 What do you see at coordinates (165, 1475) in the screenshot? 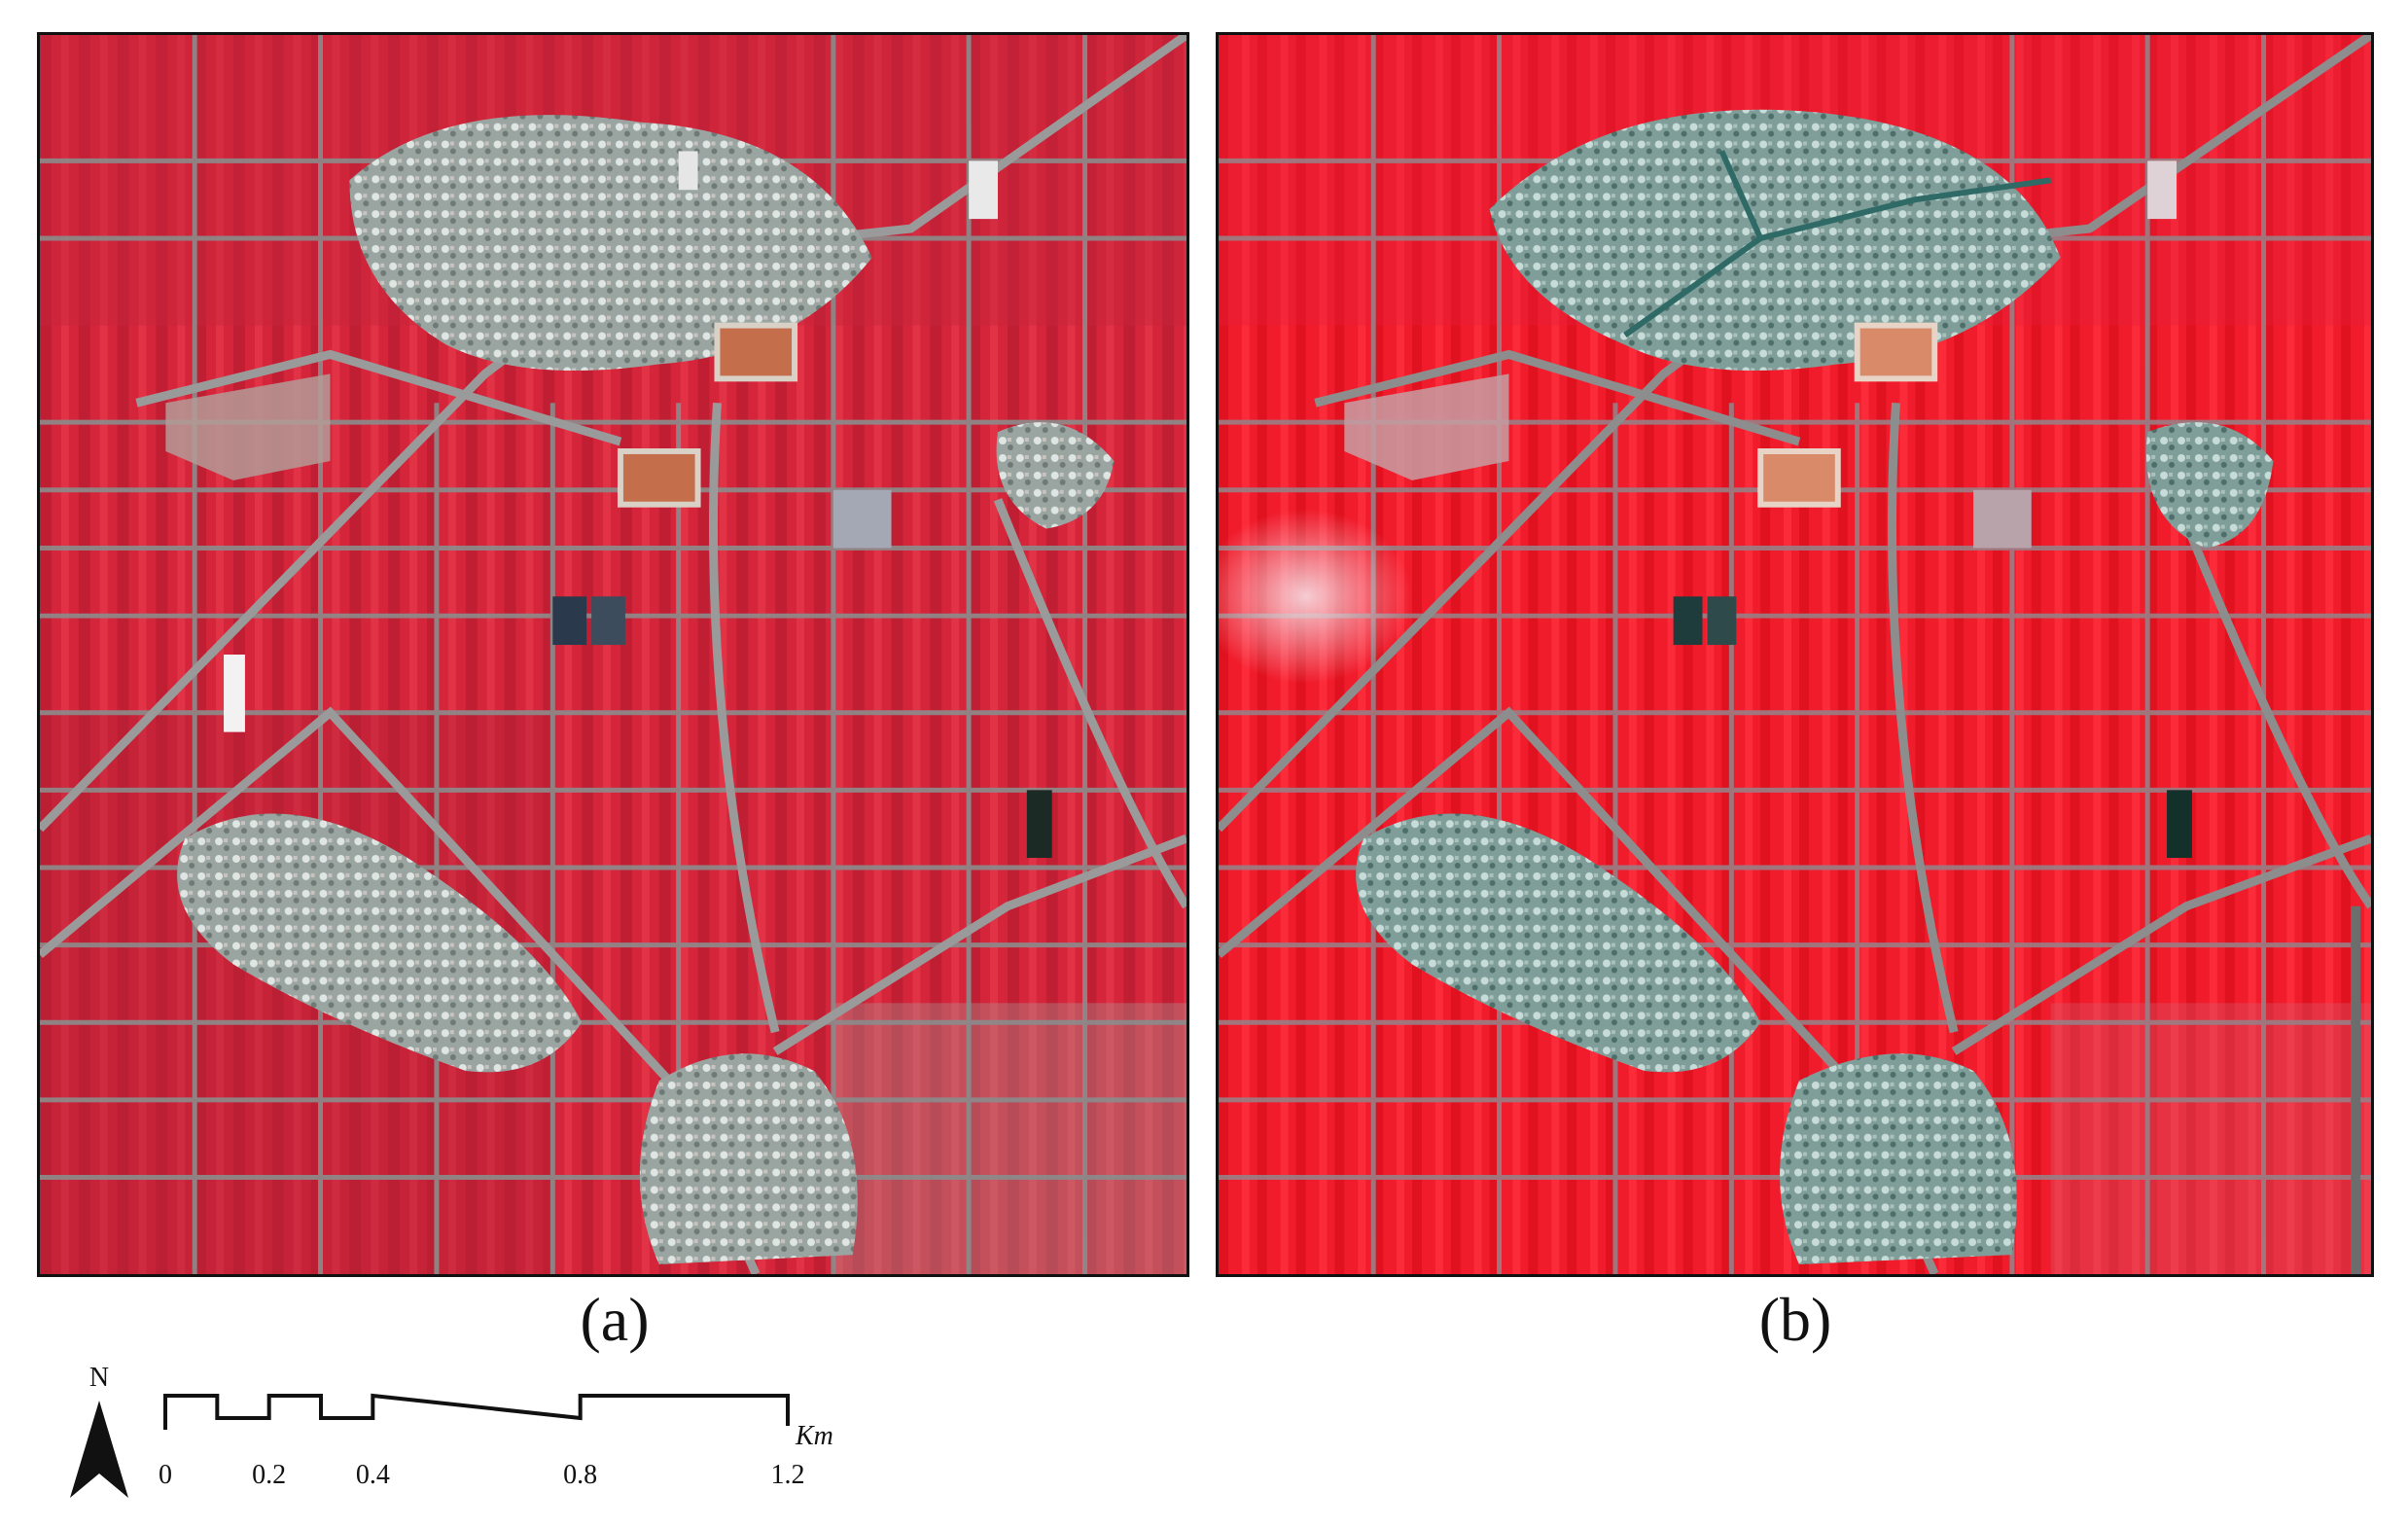
I see `scale-tick-label: 0` at bounding box center [165, 1475].